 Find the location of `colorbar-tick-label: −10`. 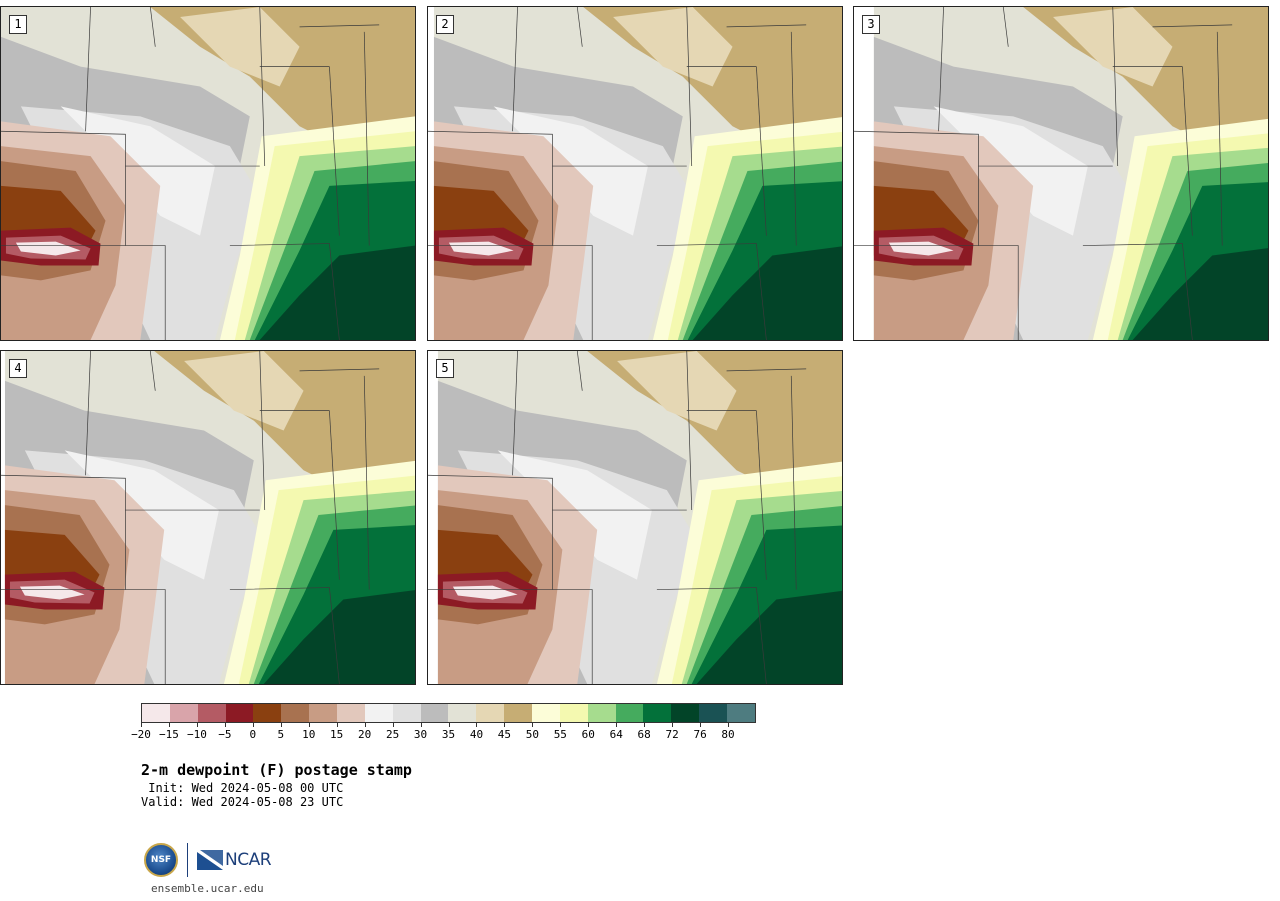

colorbar-tick-label: −10 is located at coordinates (196, 734).